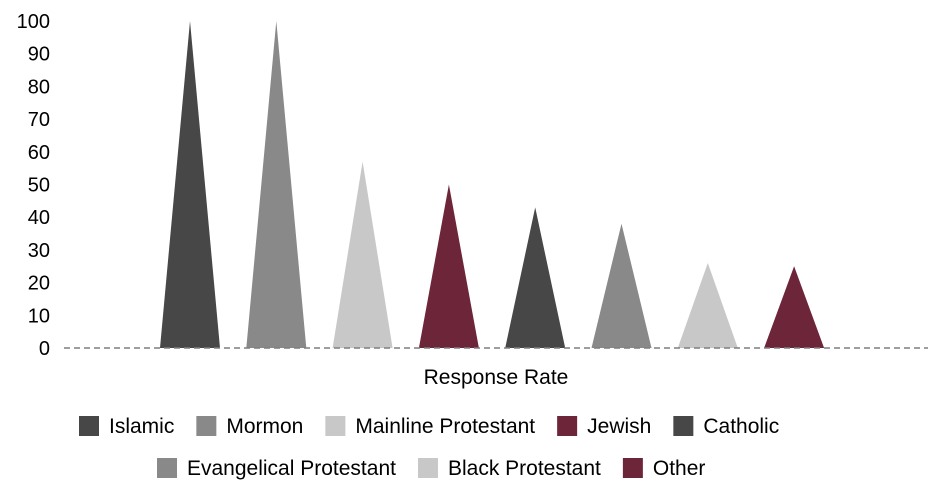 The height and width of the screenshot is (483, 934). What do you see at coordinates (39, 251) in the screenshot?
I see `y-tick-label: 30` at bounding box center [39, 251].